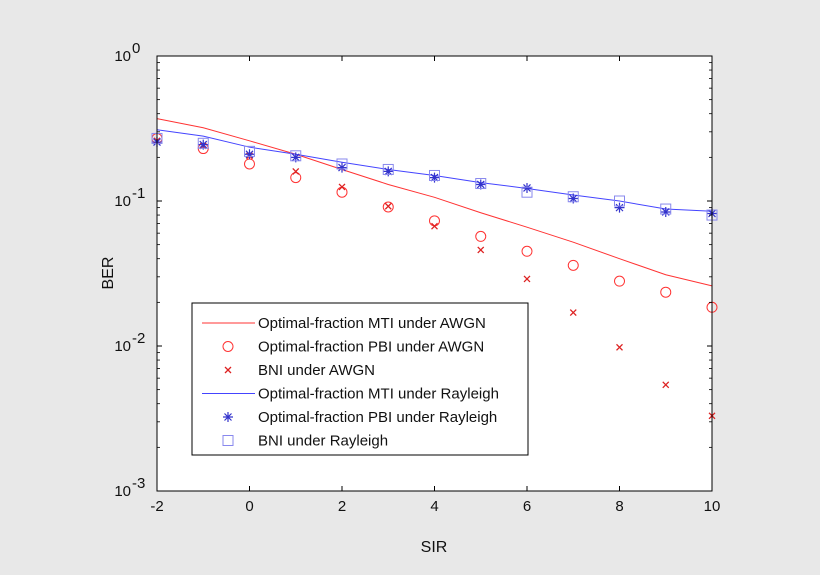 This screenshot has width=820, height=575. I want to click on legend-label: BNI under Rayleigh, so click(323, 441).